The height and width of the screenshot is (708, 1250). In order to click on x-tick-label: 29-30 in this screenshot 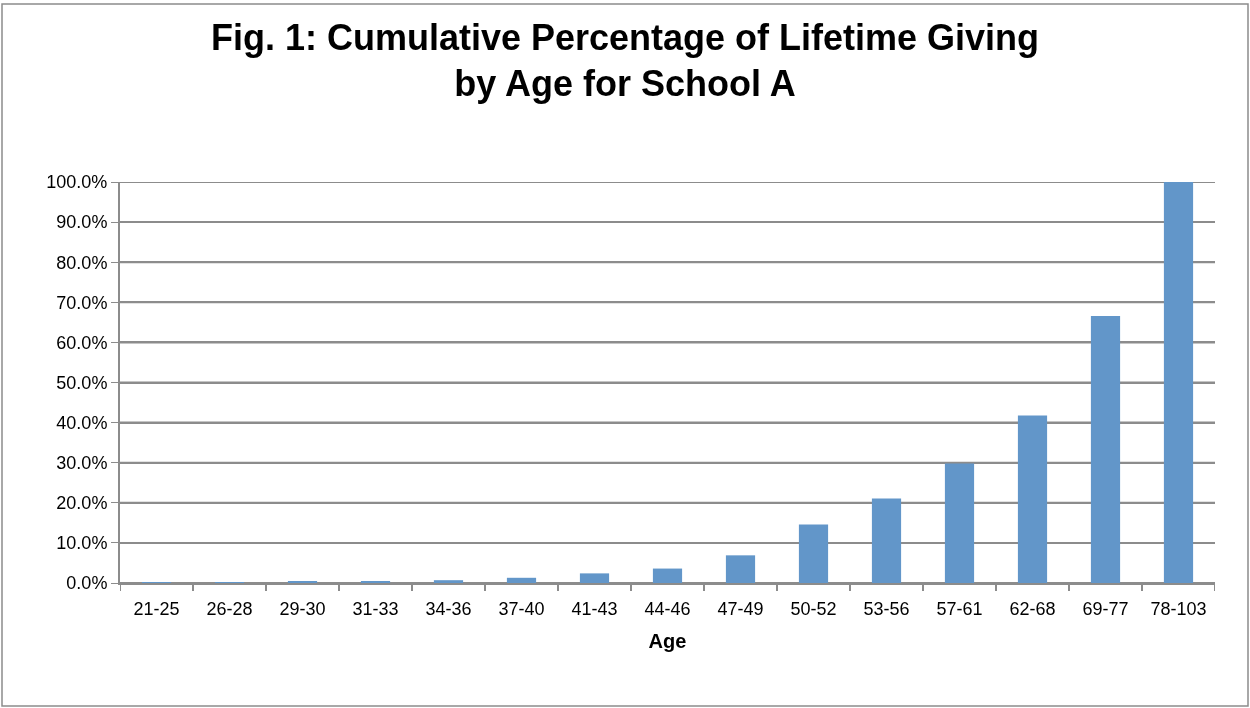, I will do `click(302, 608)`.